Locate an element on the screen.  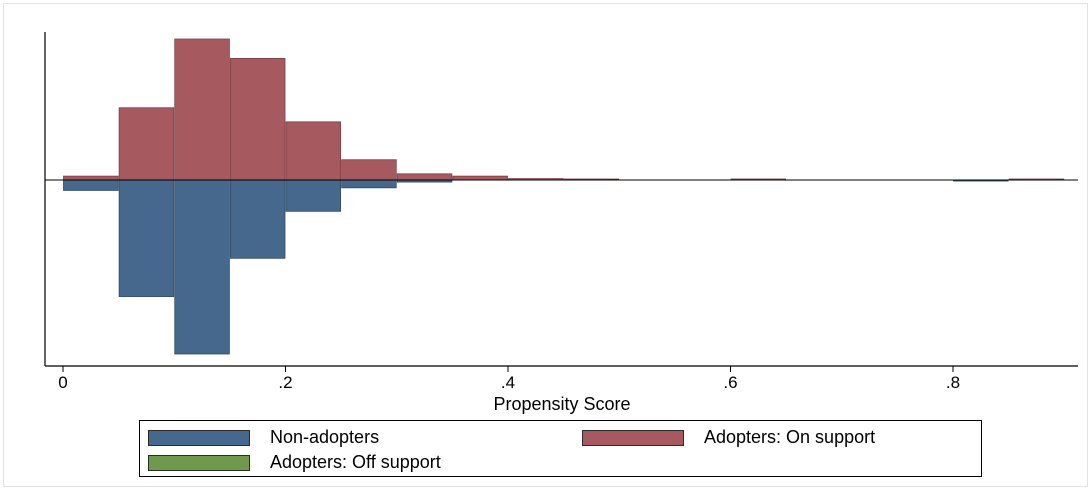
legend-label-adopters-on-support: Adopters: On support is located at coordinates (790, 437).